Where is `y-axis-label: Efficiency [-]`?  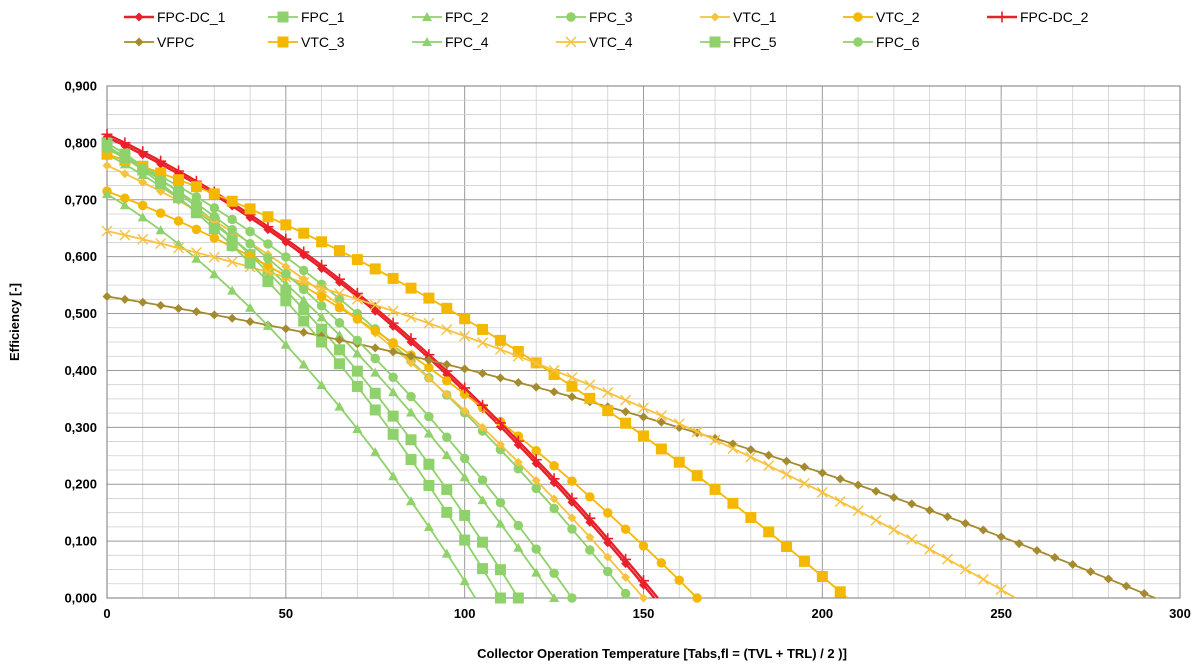
y-axis-label: Efficiency [-] is located at coordinates (14, 322).